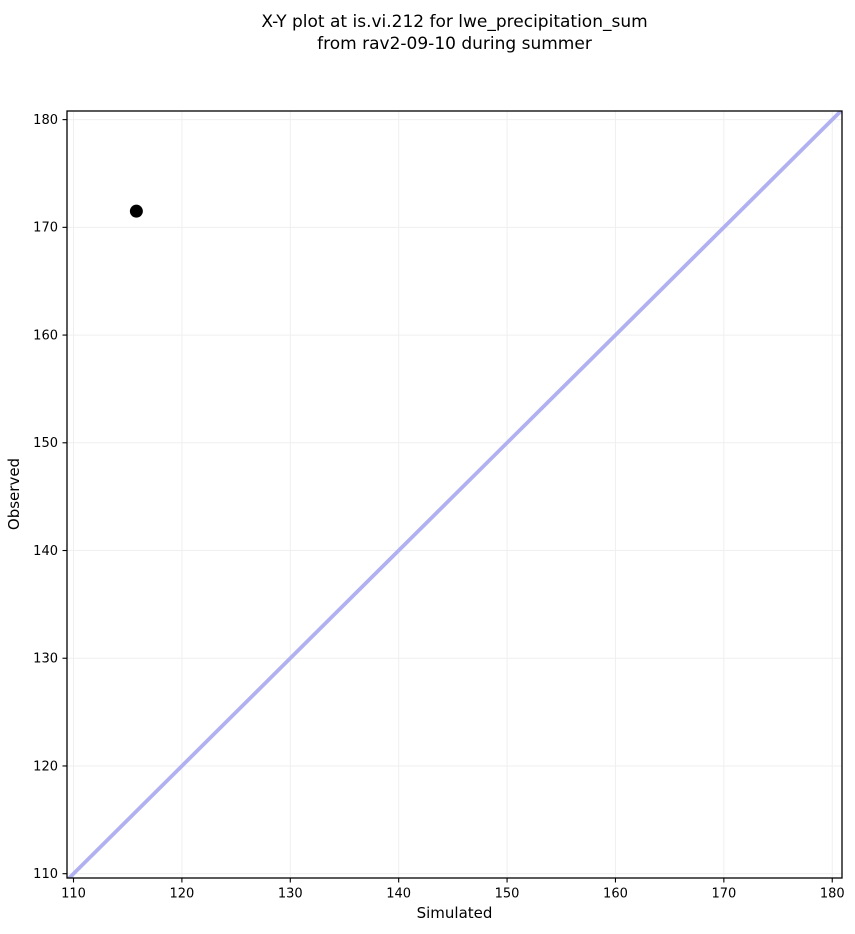 This screenshot has height=934, width=855. Describe the element at coordinates (45, 766) in the screenshot. I see `y-tick-label: 120` at that location.